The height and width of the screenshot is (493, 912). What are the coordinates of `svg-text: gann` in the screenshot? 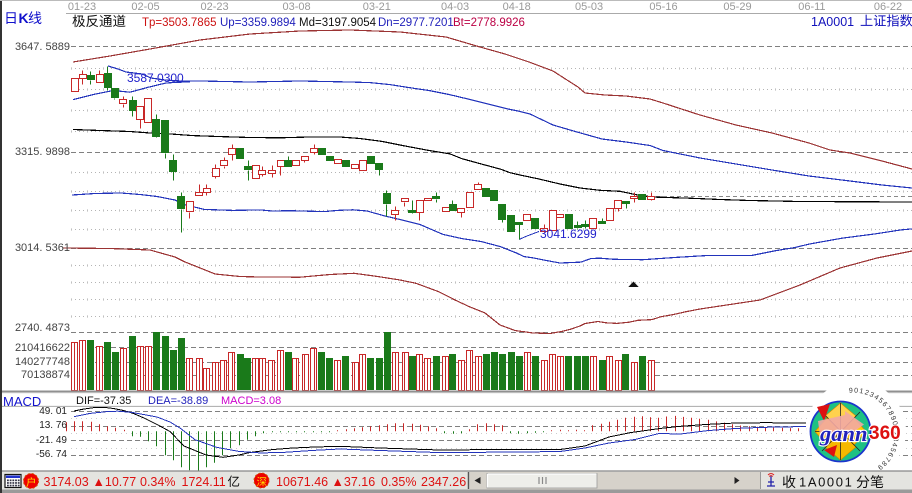 It's located at (843, 433).